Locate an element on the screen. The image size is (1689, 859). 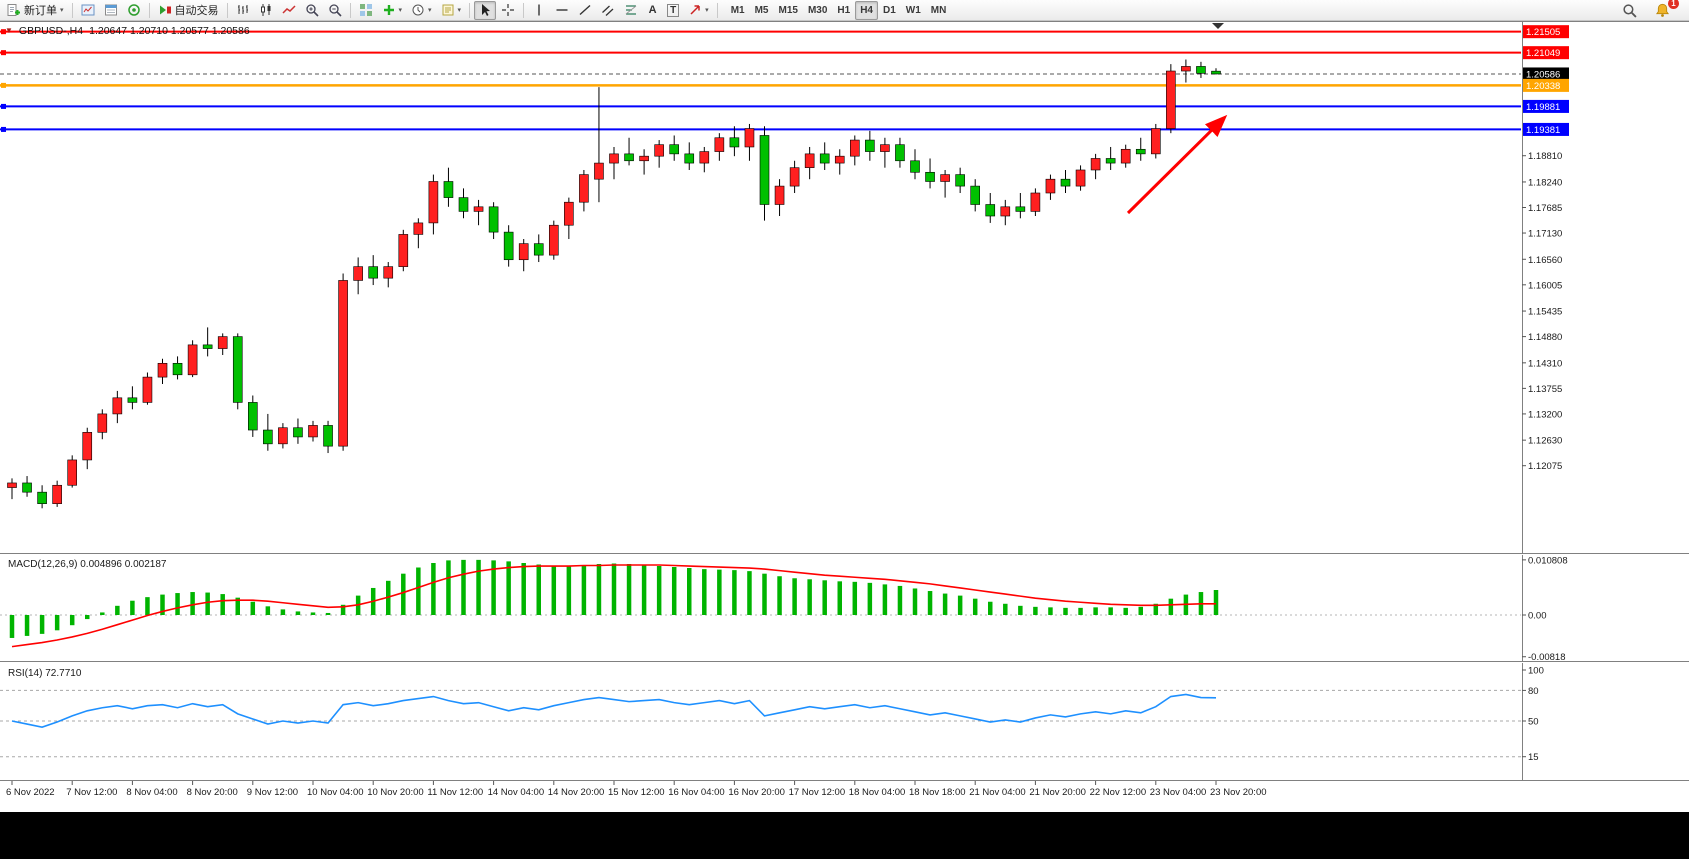
crosshair-tool-button is located at coordinates (508, 10).